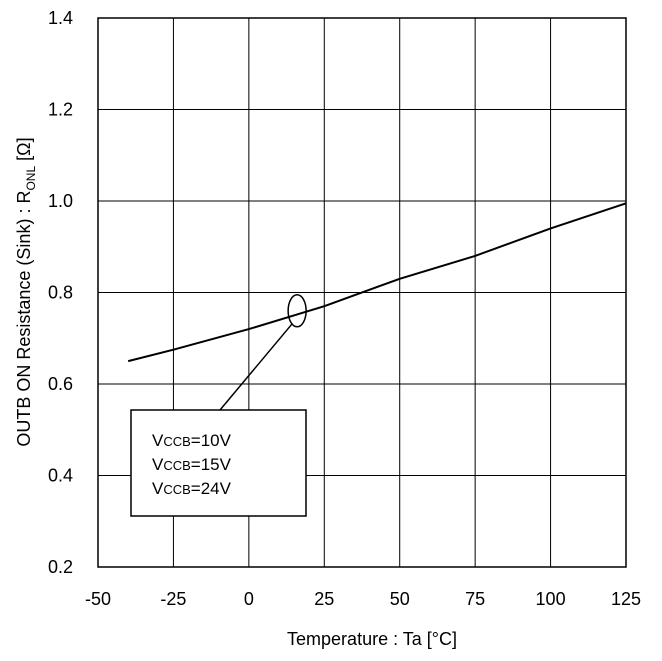 This screenshot has width=662, height=661. I want to click on annotation-leader, so click(256, 367).